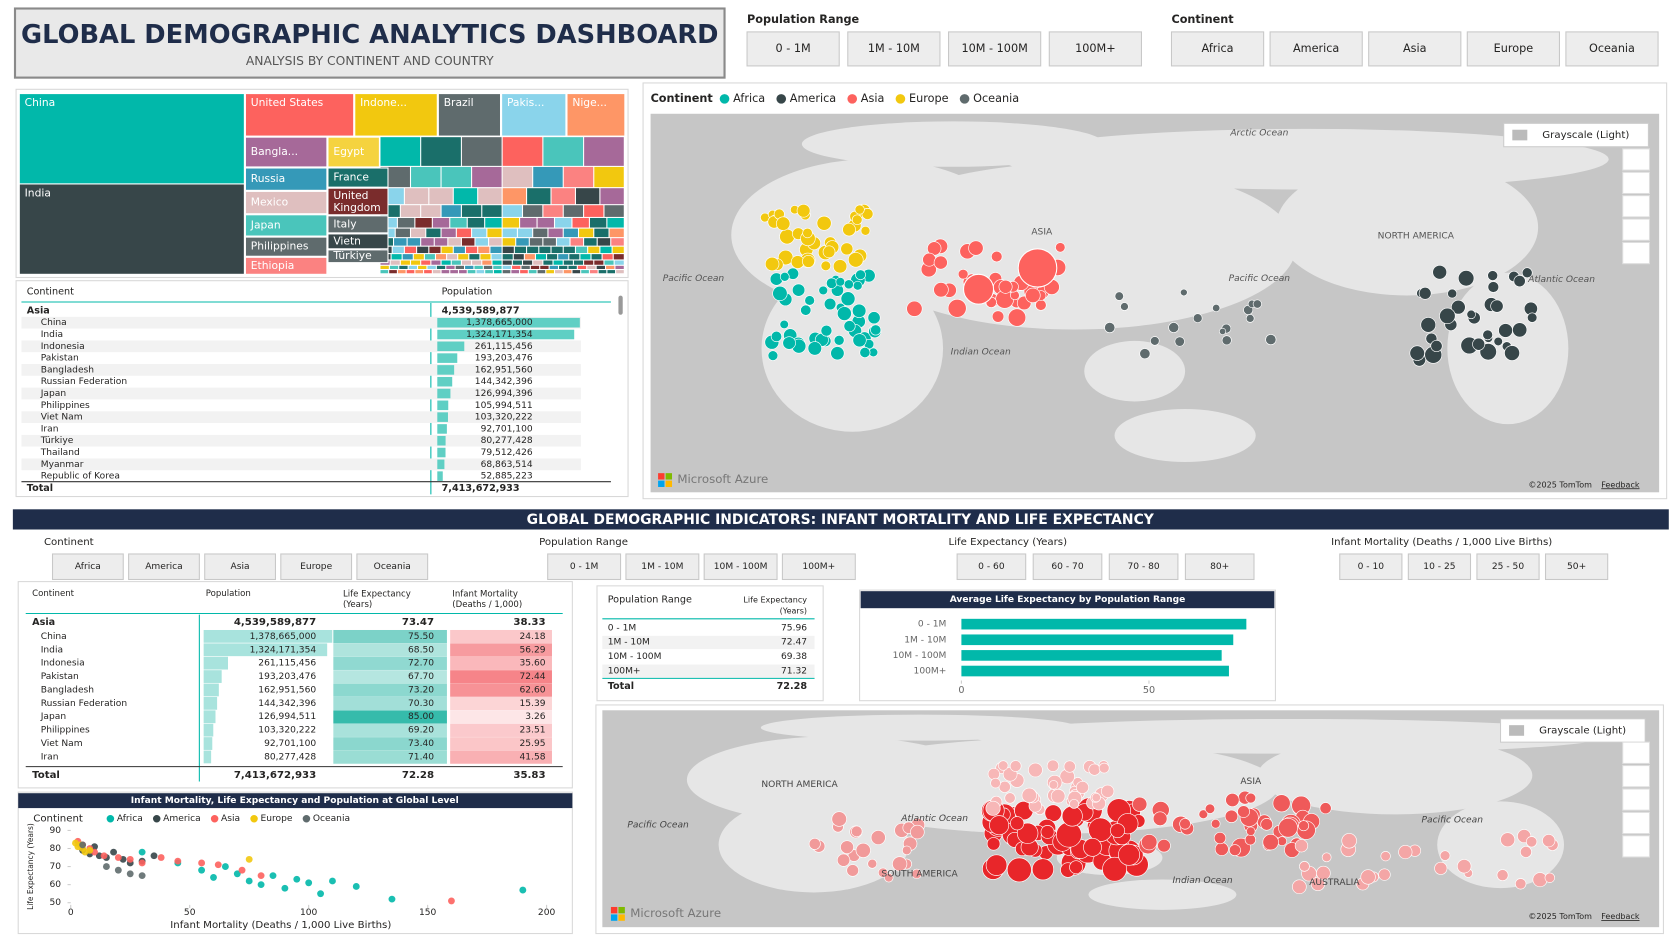 Image resolution: width=1672 pixels, height=941 pixels. I want to click on filter-option: 50+, so click(1576, 567).